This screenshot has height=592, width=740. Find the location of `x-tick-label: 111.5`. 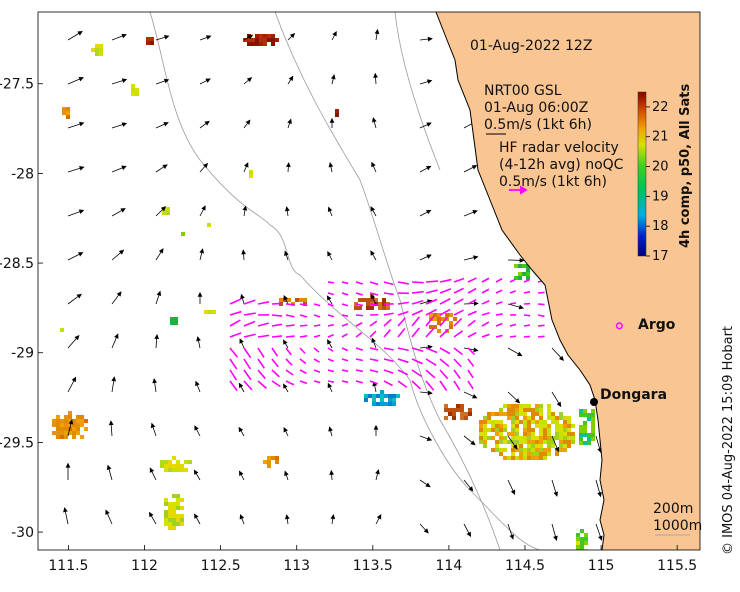

x-tick-label: 111.5 is located at coordinates (68, 566).